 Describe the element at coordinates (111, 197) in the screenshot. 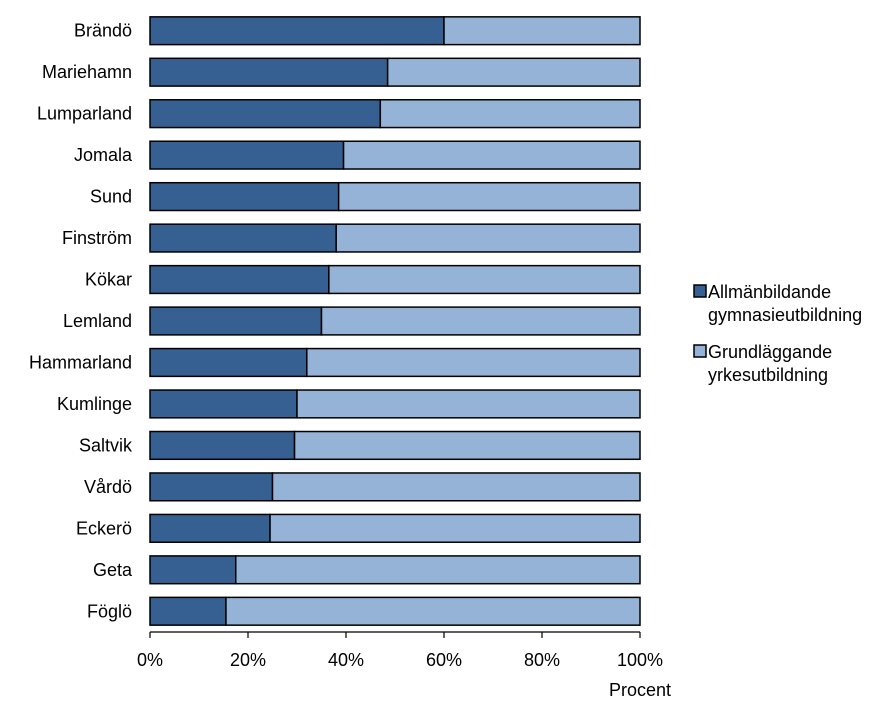

I see `category-label: Sund` at that location.